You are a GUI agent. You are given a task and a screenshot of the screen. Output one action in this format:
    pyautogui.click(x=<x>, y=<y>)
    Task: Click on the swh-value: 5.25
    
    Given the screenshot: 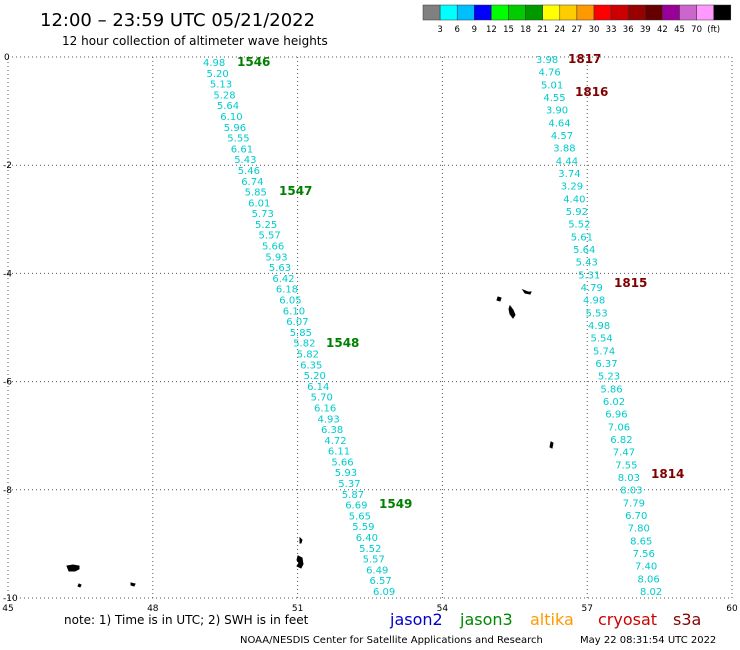 What is the action you would take?
    pyautogui.click(x=266, y=225)
    